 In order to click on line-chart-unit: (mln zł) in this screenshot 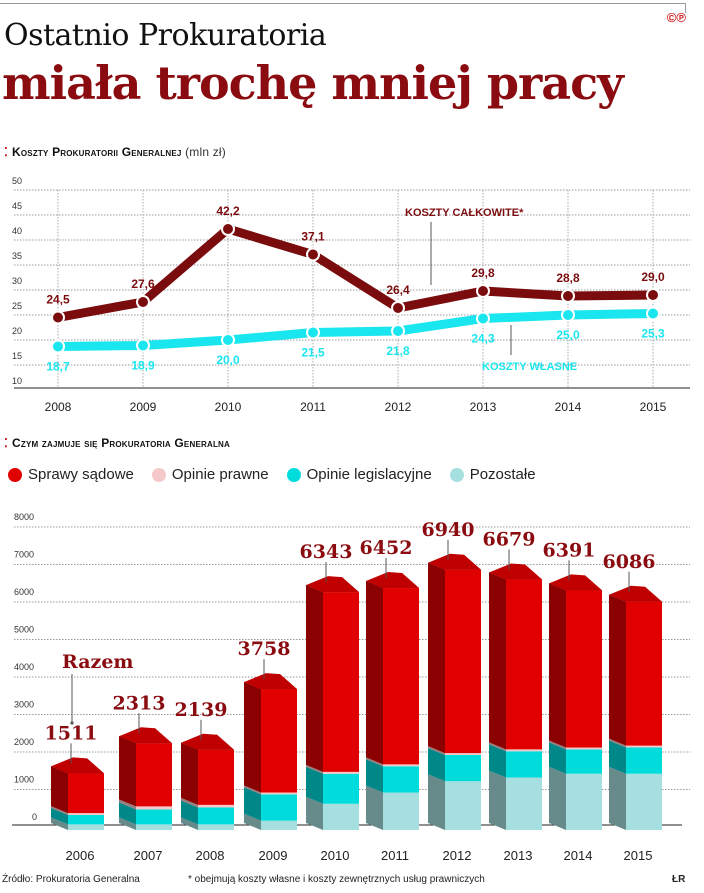, I will do `click(205, 152)`.